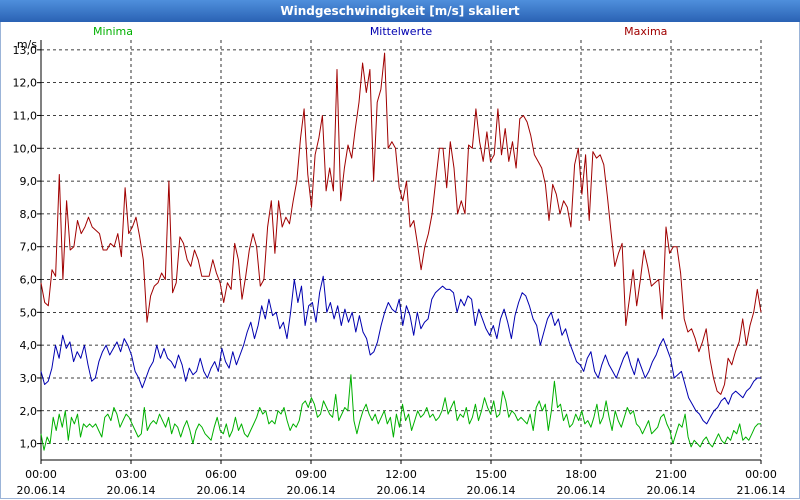 This screenshot has width=800, height=500. I want to click on legend-maxima: Maxima, so click(645, 31).